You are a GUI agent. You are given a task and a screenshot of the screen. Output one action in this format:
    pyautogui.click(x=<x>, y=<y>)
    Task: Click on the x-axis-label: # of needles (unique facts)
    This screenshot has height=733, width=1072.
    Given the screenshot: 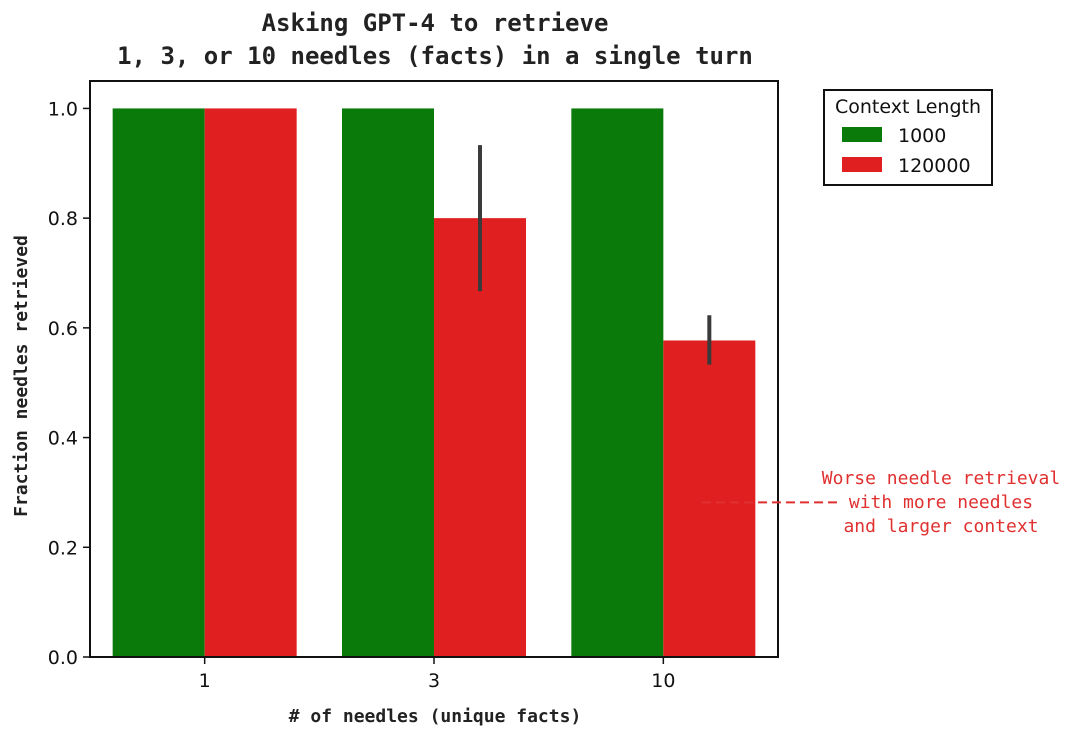 What is the action you would take?
    pyautogui.click(x=435, y=716)
    